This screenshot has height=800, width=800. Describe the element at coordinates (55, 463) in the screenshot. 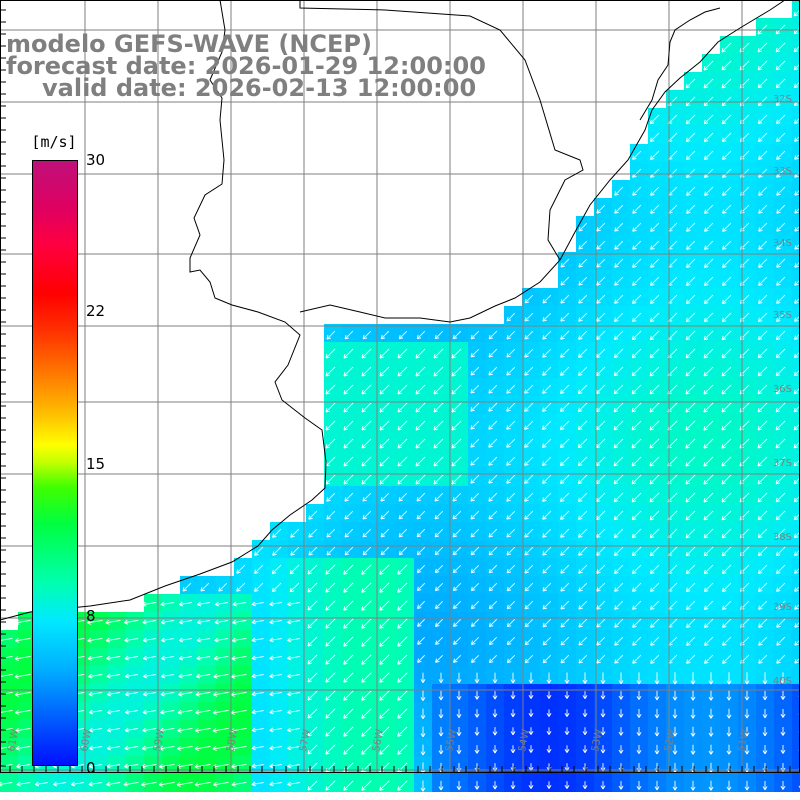

I see `colorbar` at that location.